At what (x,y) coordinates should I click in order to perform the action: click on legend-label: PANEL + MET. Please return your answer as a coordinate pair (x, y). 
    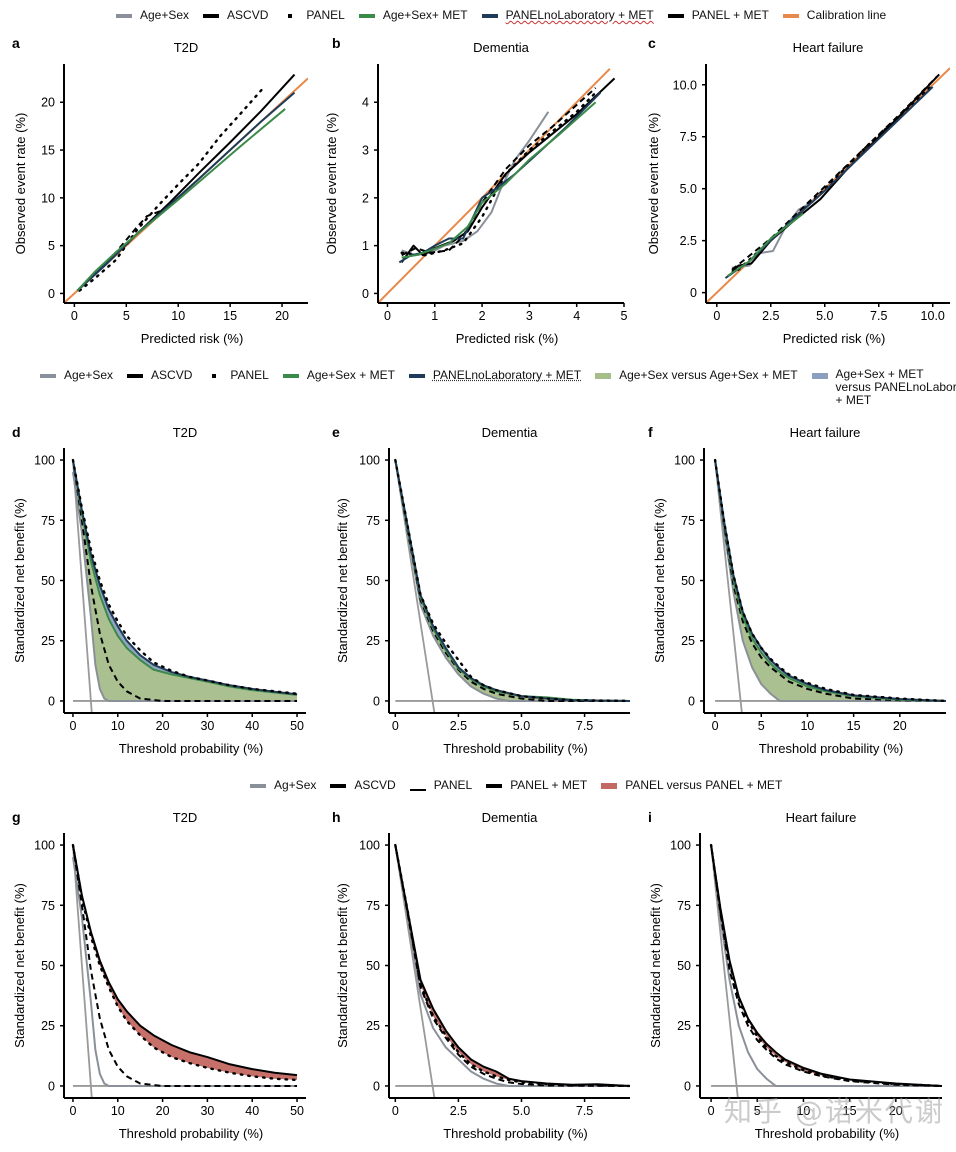
    Looking at the image, I should click on (730, 15).